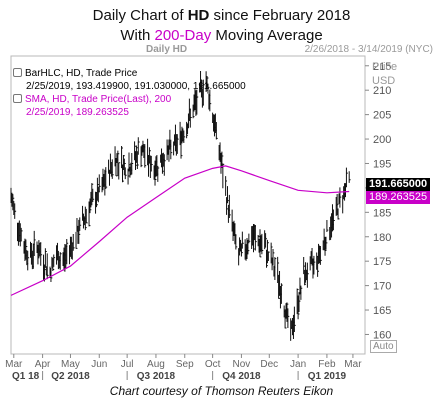 Image resolution: width=443 pixels, height=409 pixels. I want to click on x-month-label: Apr, so click(43, 364).